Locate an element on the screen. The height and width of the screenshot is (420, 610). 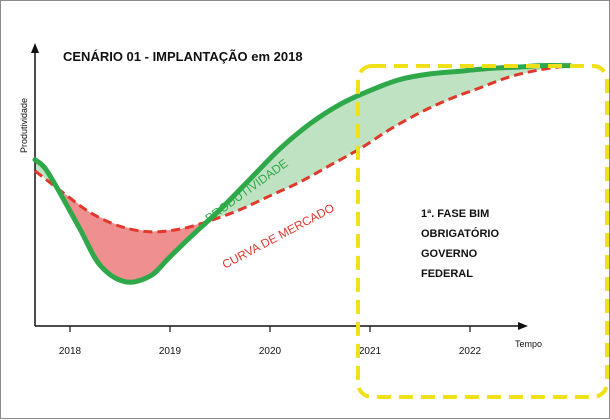
x-tick-label: 2020 is located at coordinates (270, 351).